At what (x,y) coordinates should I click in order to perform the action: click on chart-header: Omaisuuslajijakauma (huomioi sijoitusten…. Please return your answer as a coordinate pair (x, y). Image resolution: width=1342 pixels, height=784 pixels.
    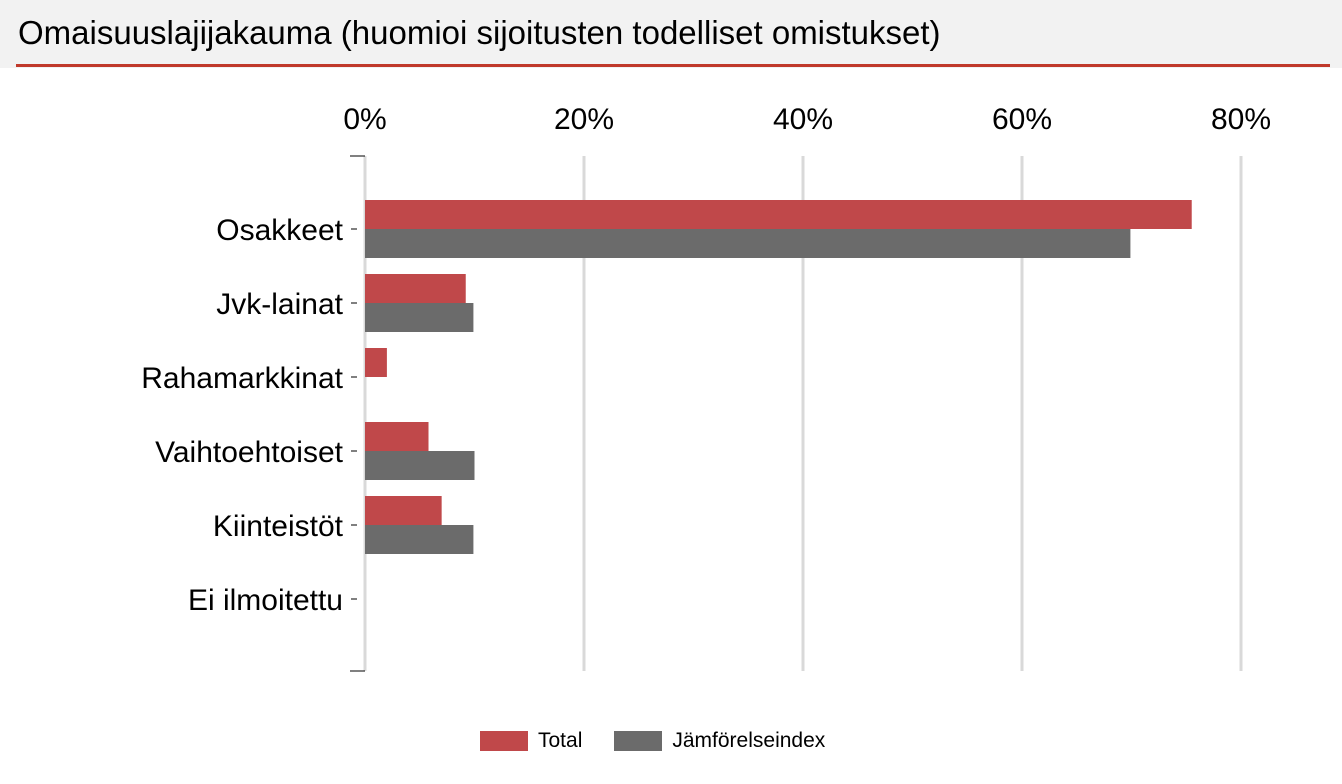
    Looking at the image, I should click on (671, 34).